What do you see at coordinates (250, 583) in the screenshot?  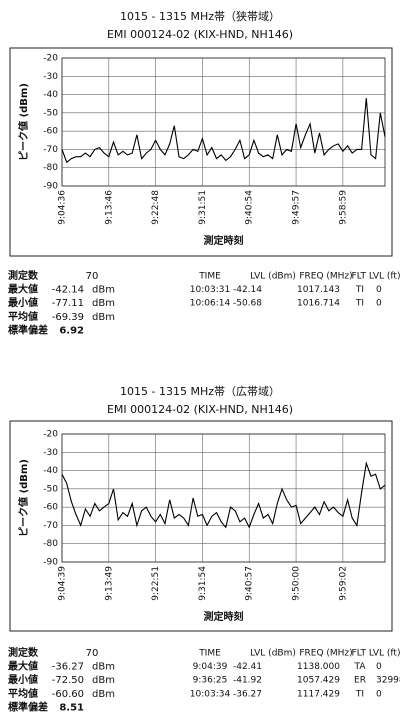 I see `x-tick-label: 9:40:57` at bounding box center [250, 583].